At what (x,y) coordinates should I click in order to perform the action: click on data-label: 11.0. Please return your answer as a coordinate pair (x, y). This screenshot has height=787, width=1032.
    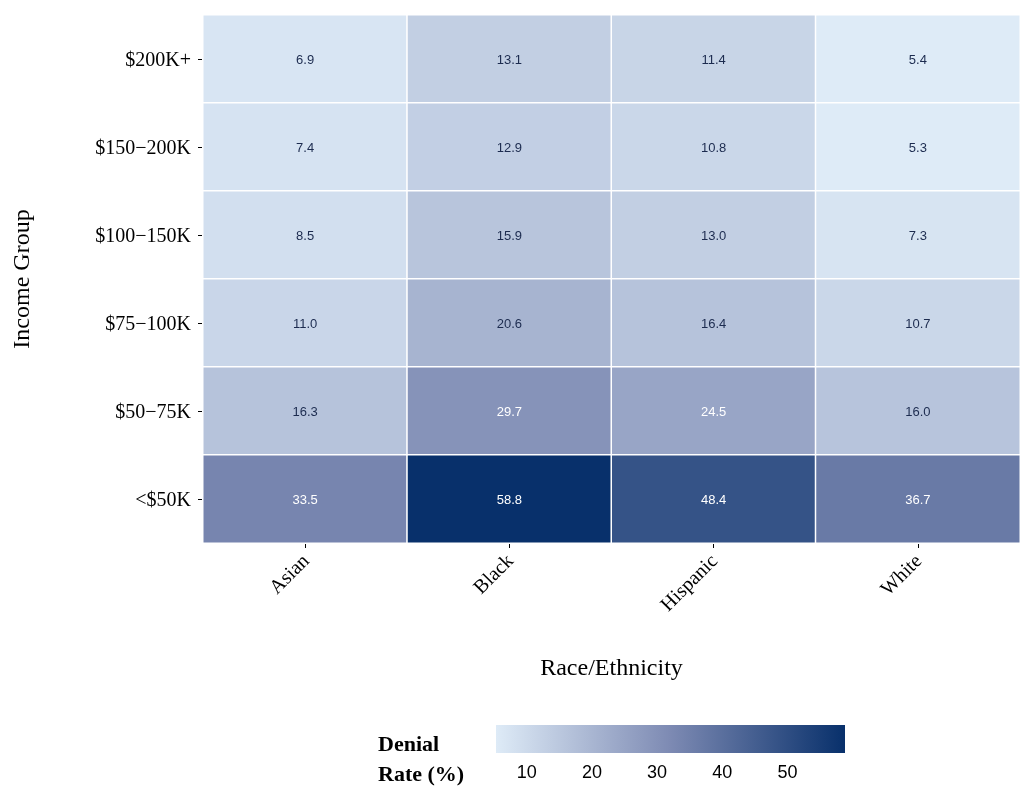
    Looking at the image, I should click on (305, 323).